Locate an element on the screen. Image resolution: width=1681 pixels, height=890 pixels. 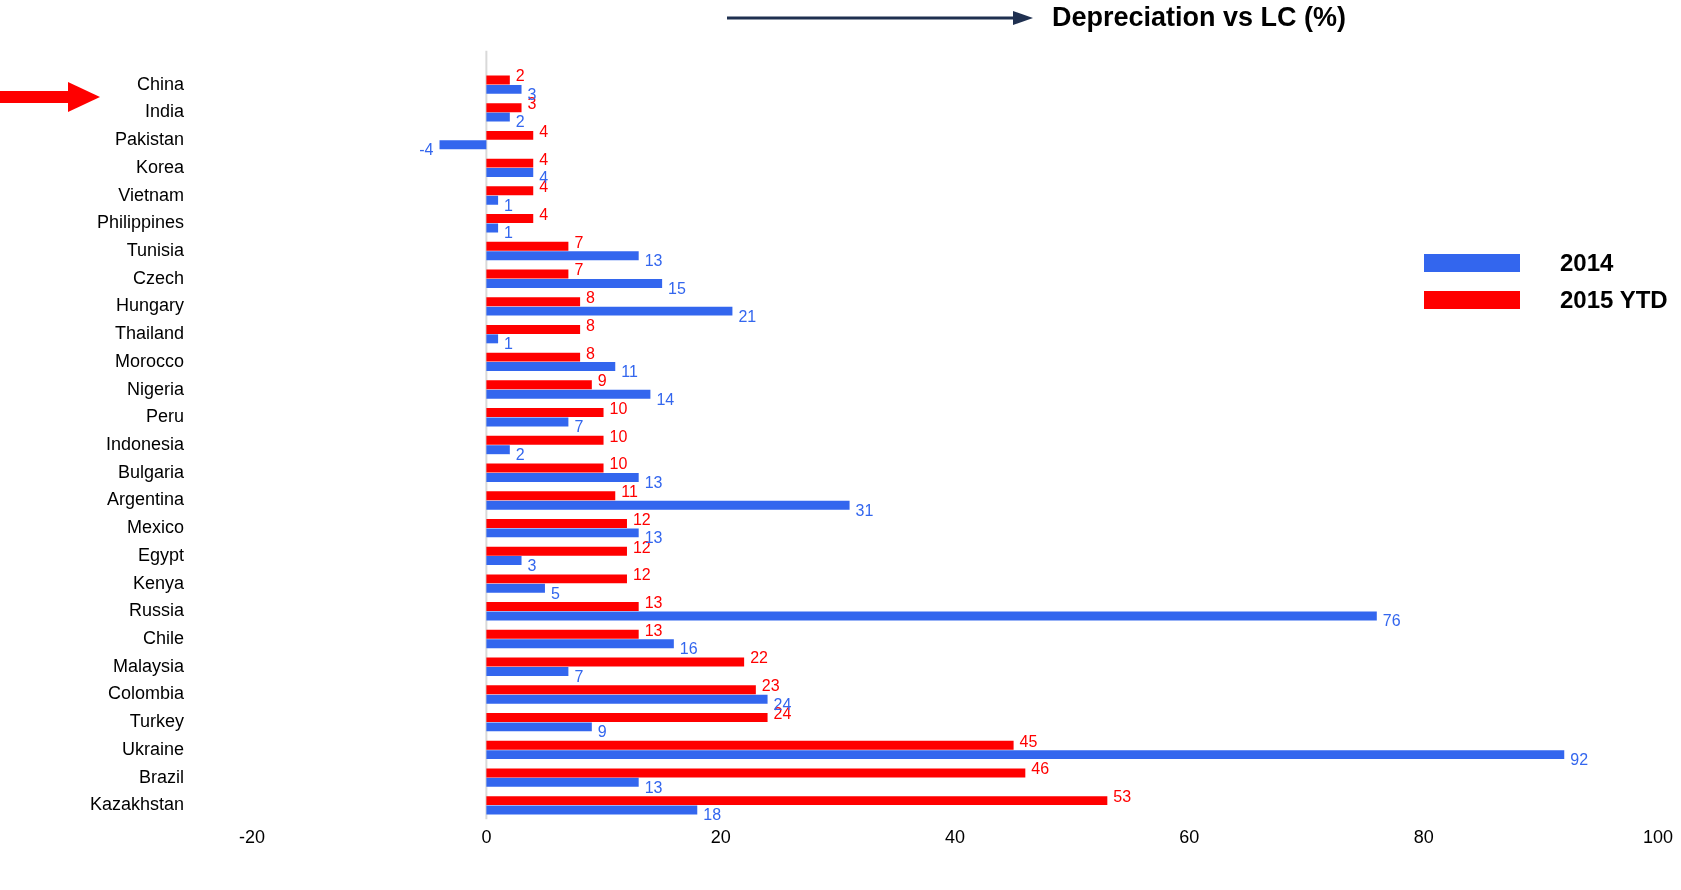
y-tick-label: Ukraine is located at coordinates (153, 748).